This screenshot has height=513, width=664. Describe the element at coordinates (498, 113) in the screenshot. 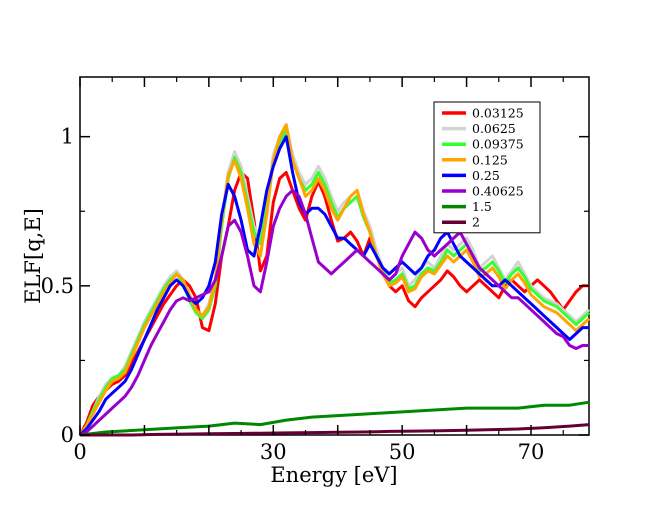

I see `legend-label-0: 0.03125` at that location.